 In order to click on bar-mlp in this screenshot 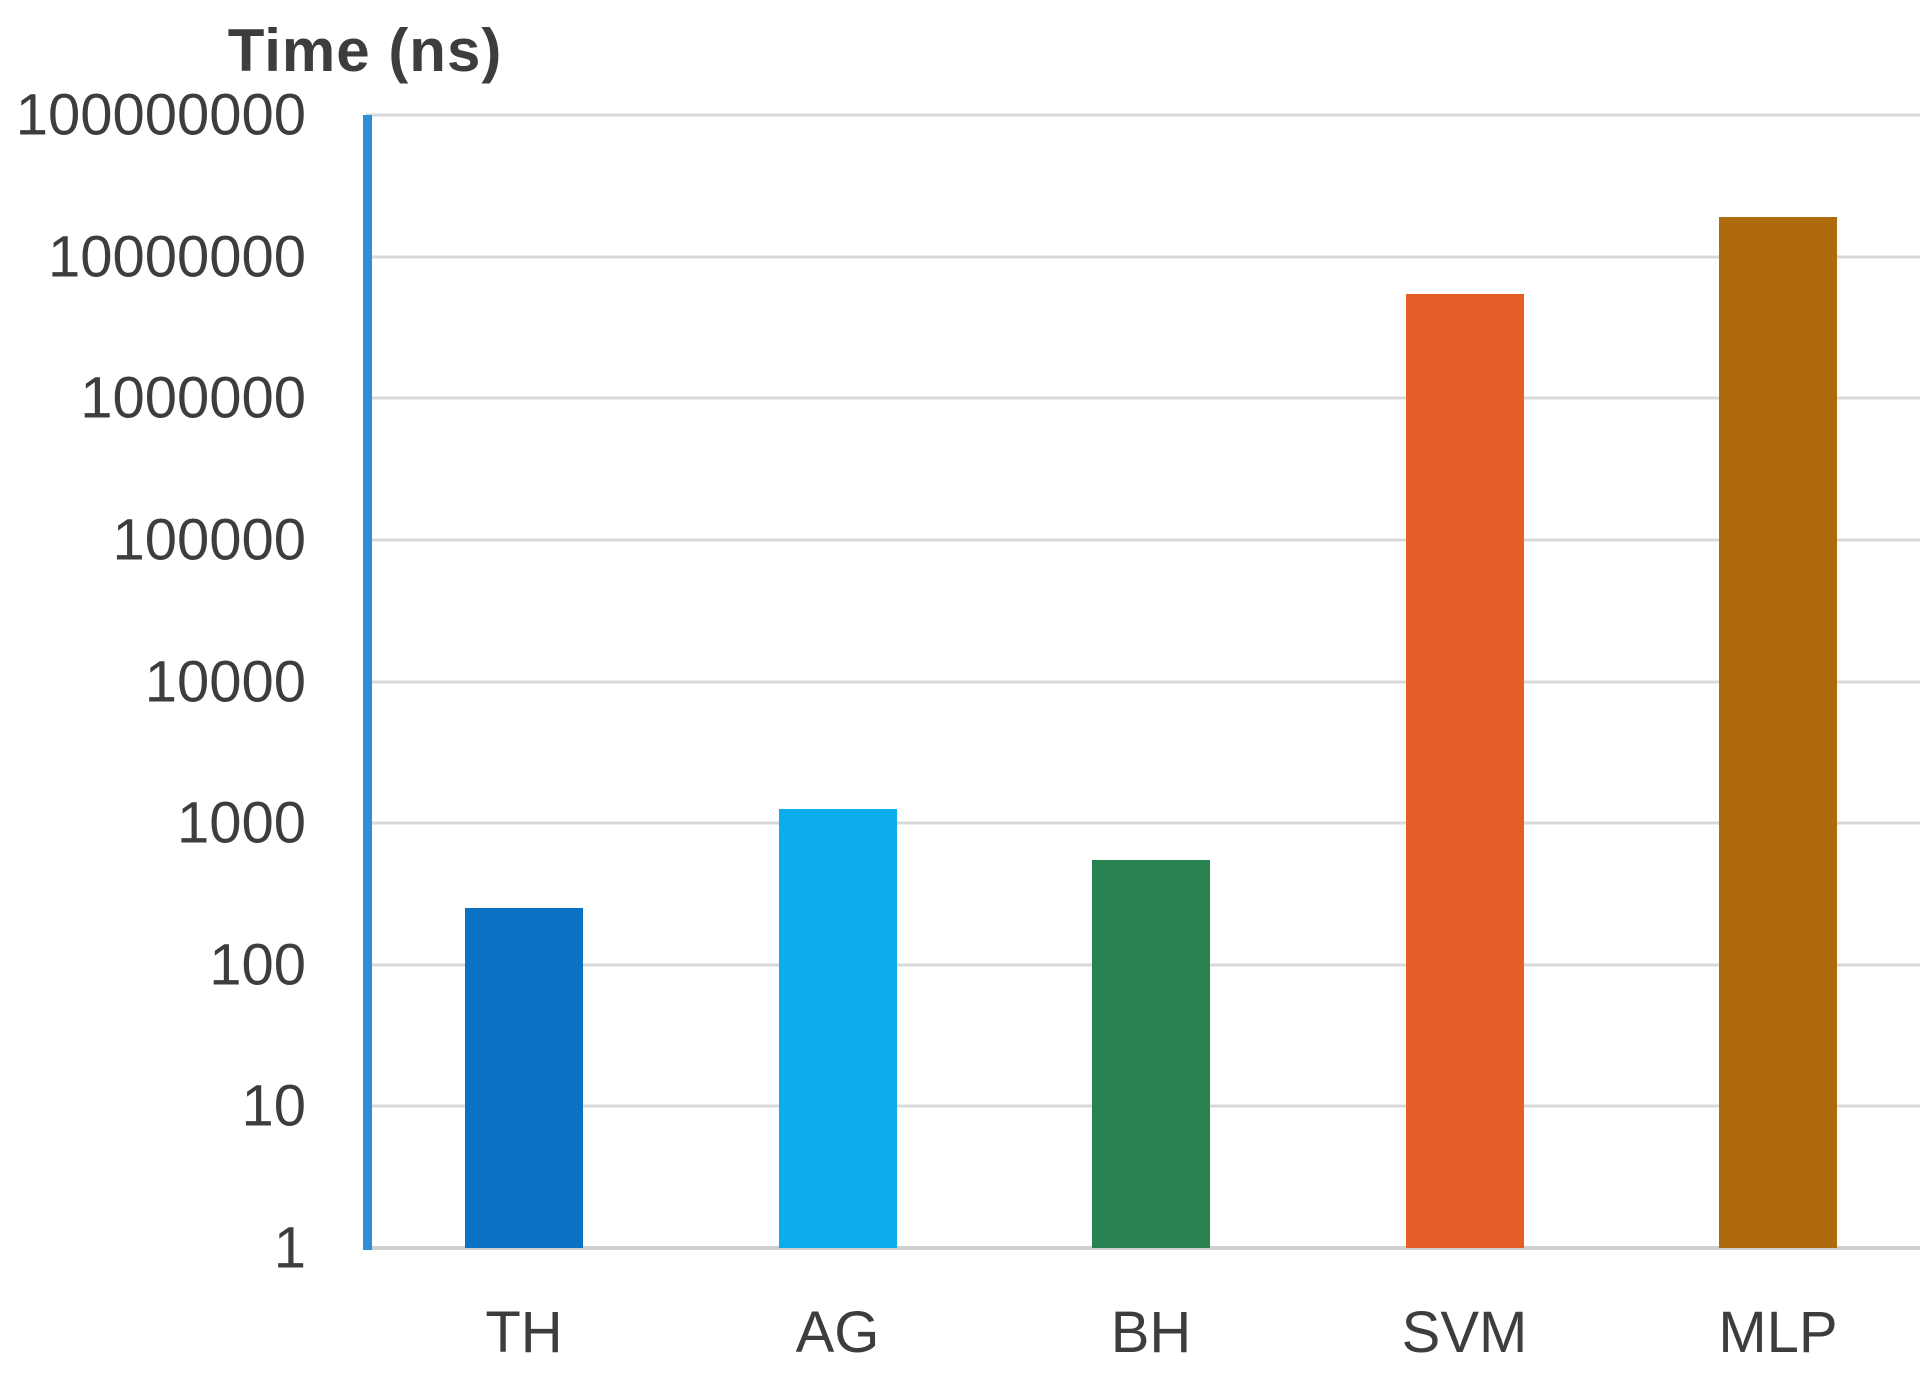, I will do `click(1778, 732)`.